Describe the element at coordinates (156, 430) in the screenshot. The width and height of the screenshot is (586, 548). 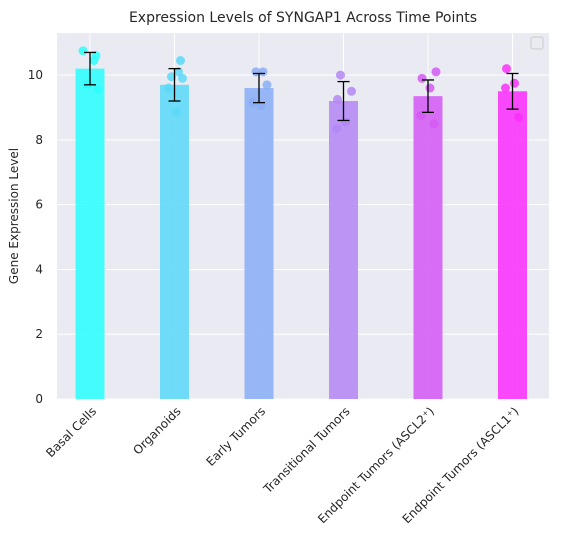
I see `x-tick-label: Organoids` at that location.